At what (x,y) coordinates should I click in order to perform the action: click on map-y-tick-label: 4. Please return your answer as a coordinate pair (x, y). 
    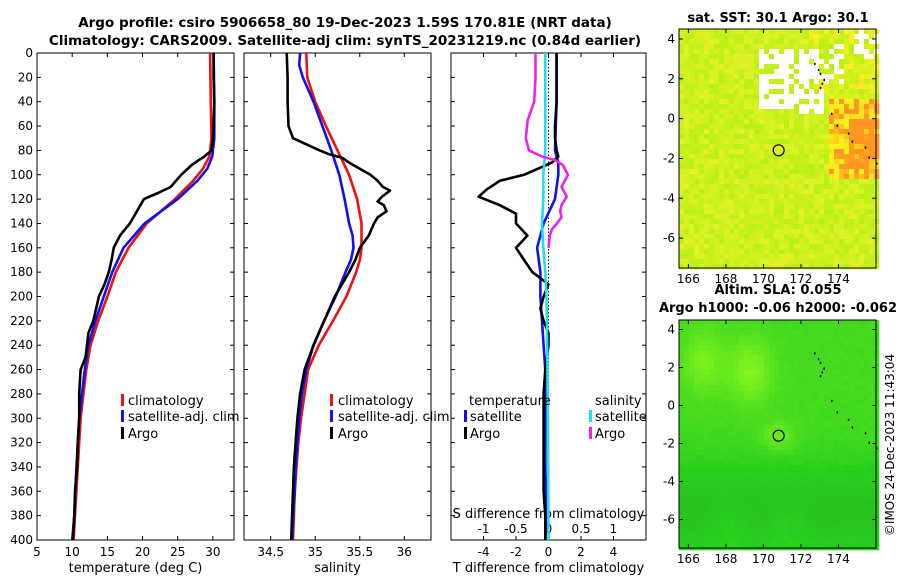
    Looking at the image, I should click on (671, 330).